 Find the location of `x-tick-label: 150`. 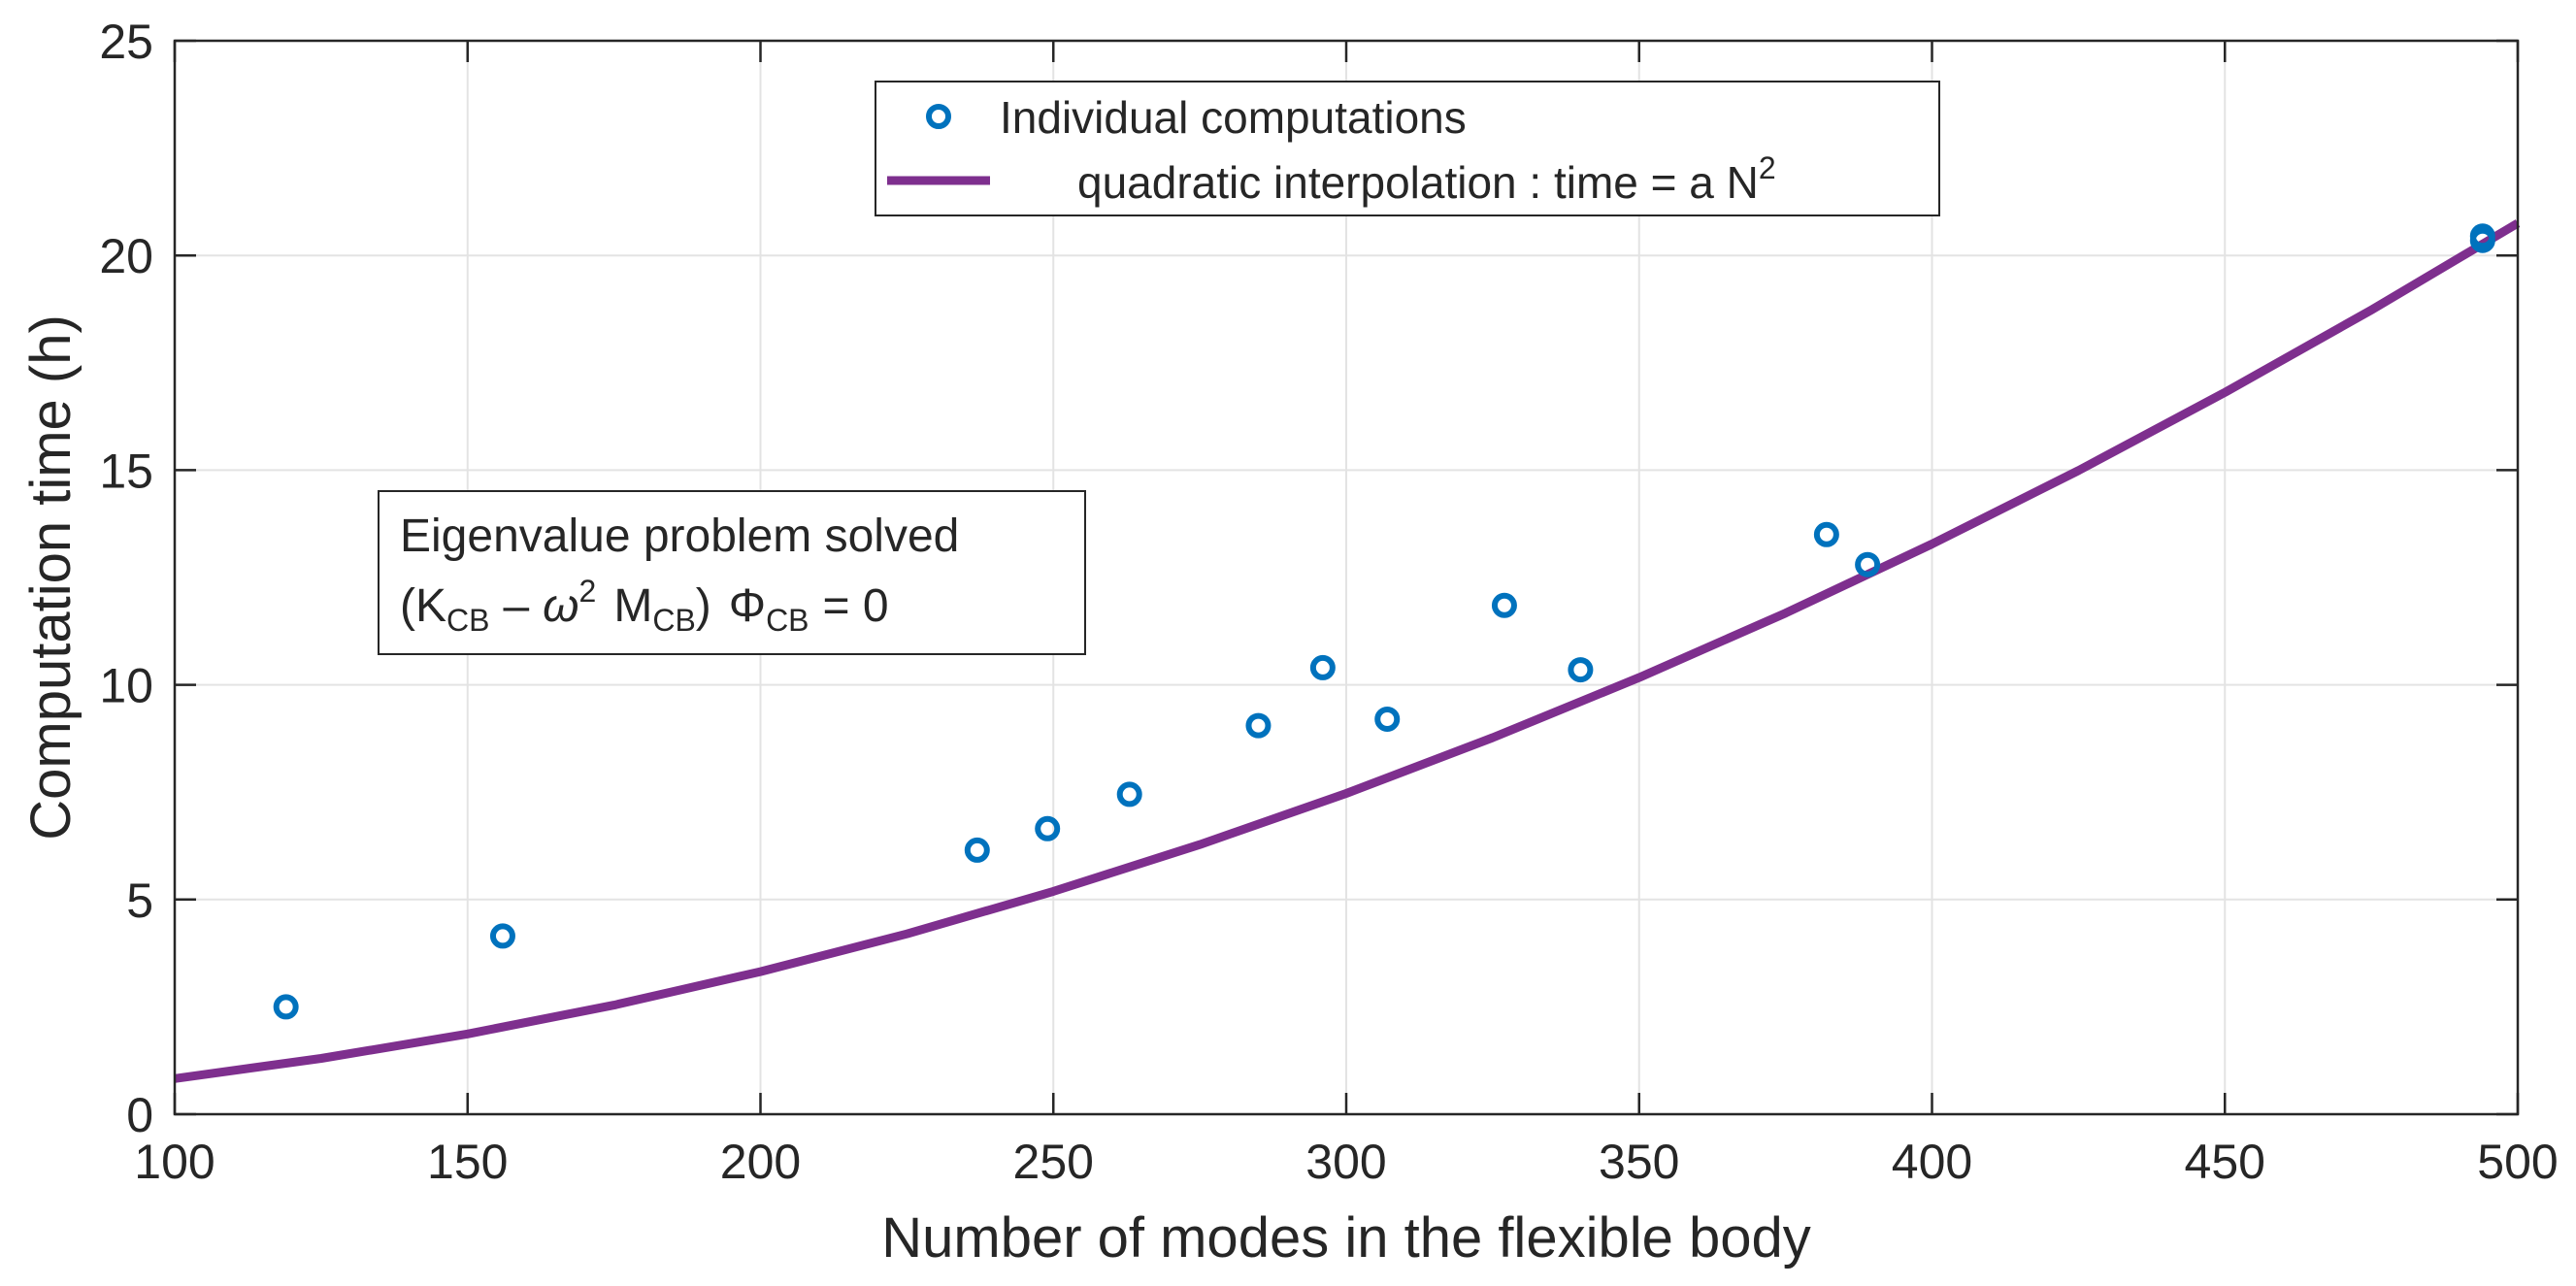

x-tick-label: 150 is located at coordinates (467, 1162).